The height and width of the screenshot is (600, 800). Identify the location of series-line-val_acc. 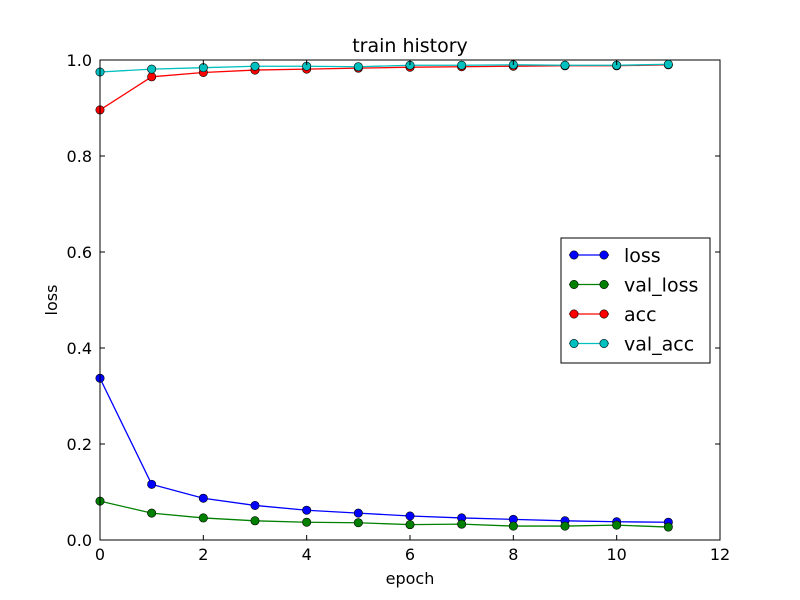
(384, 68).